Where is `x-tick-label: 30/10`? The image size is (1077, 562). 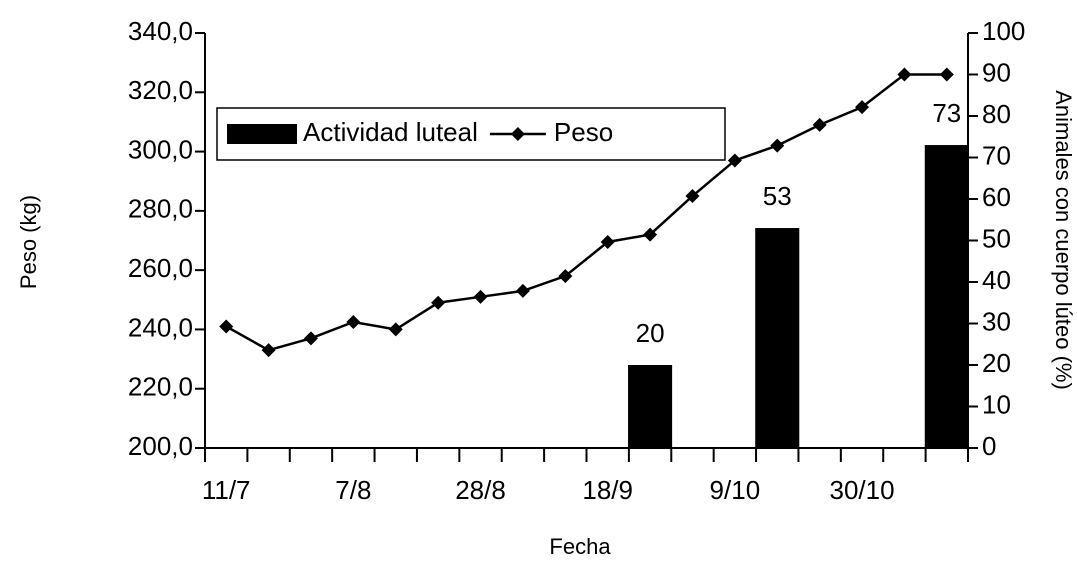 x-tick-label: 30/10 is located at coordinates (861, 490).